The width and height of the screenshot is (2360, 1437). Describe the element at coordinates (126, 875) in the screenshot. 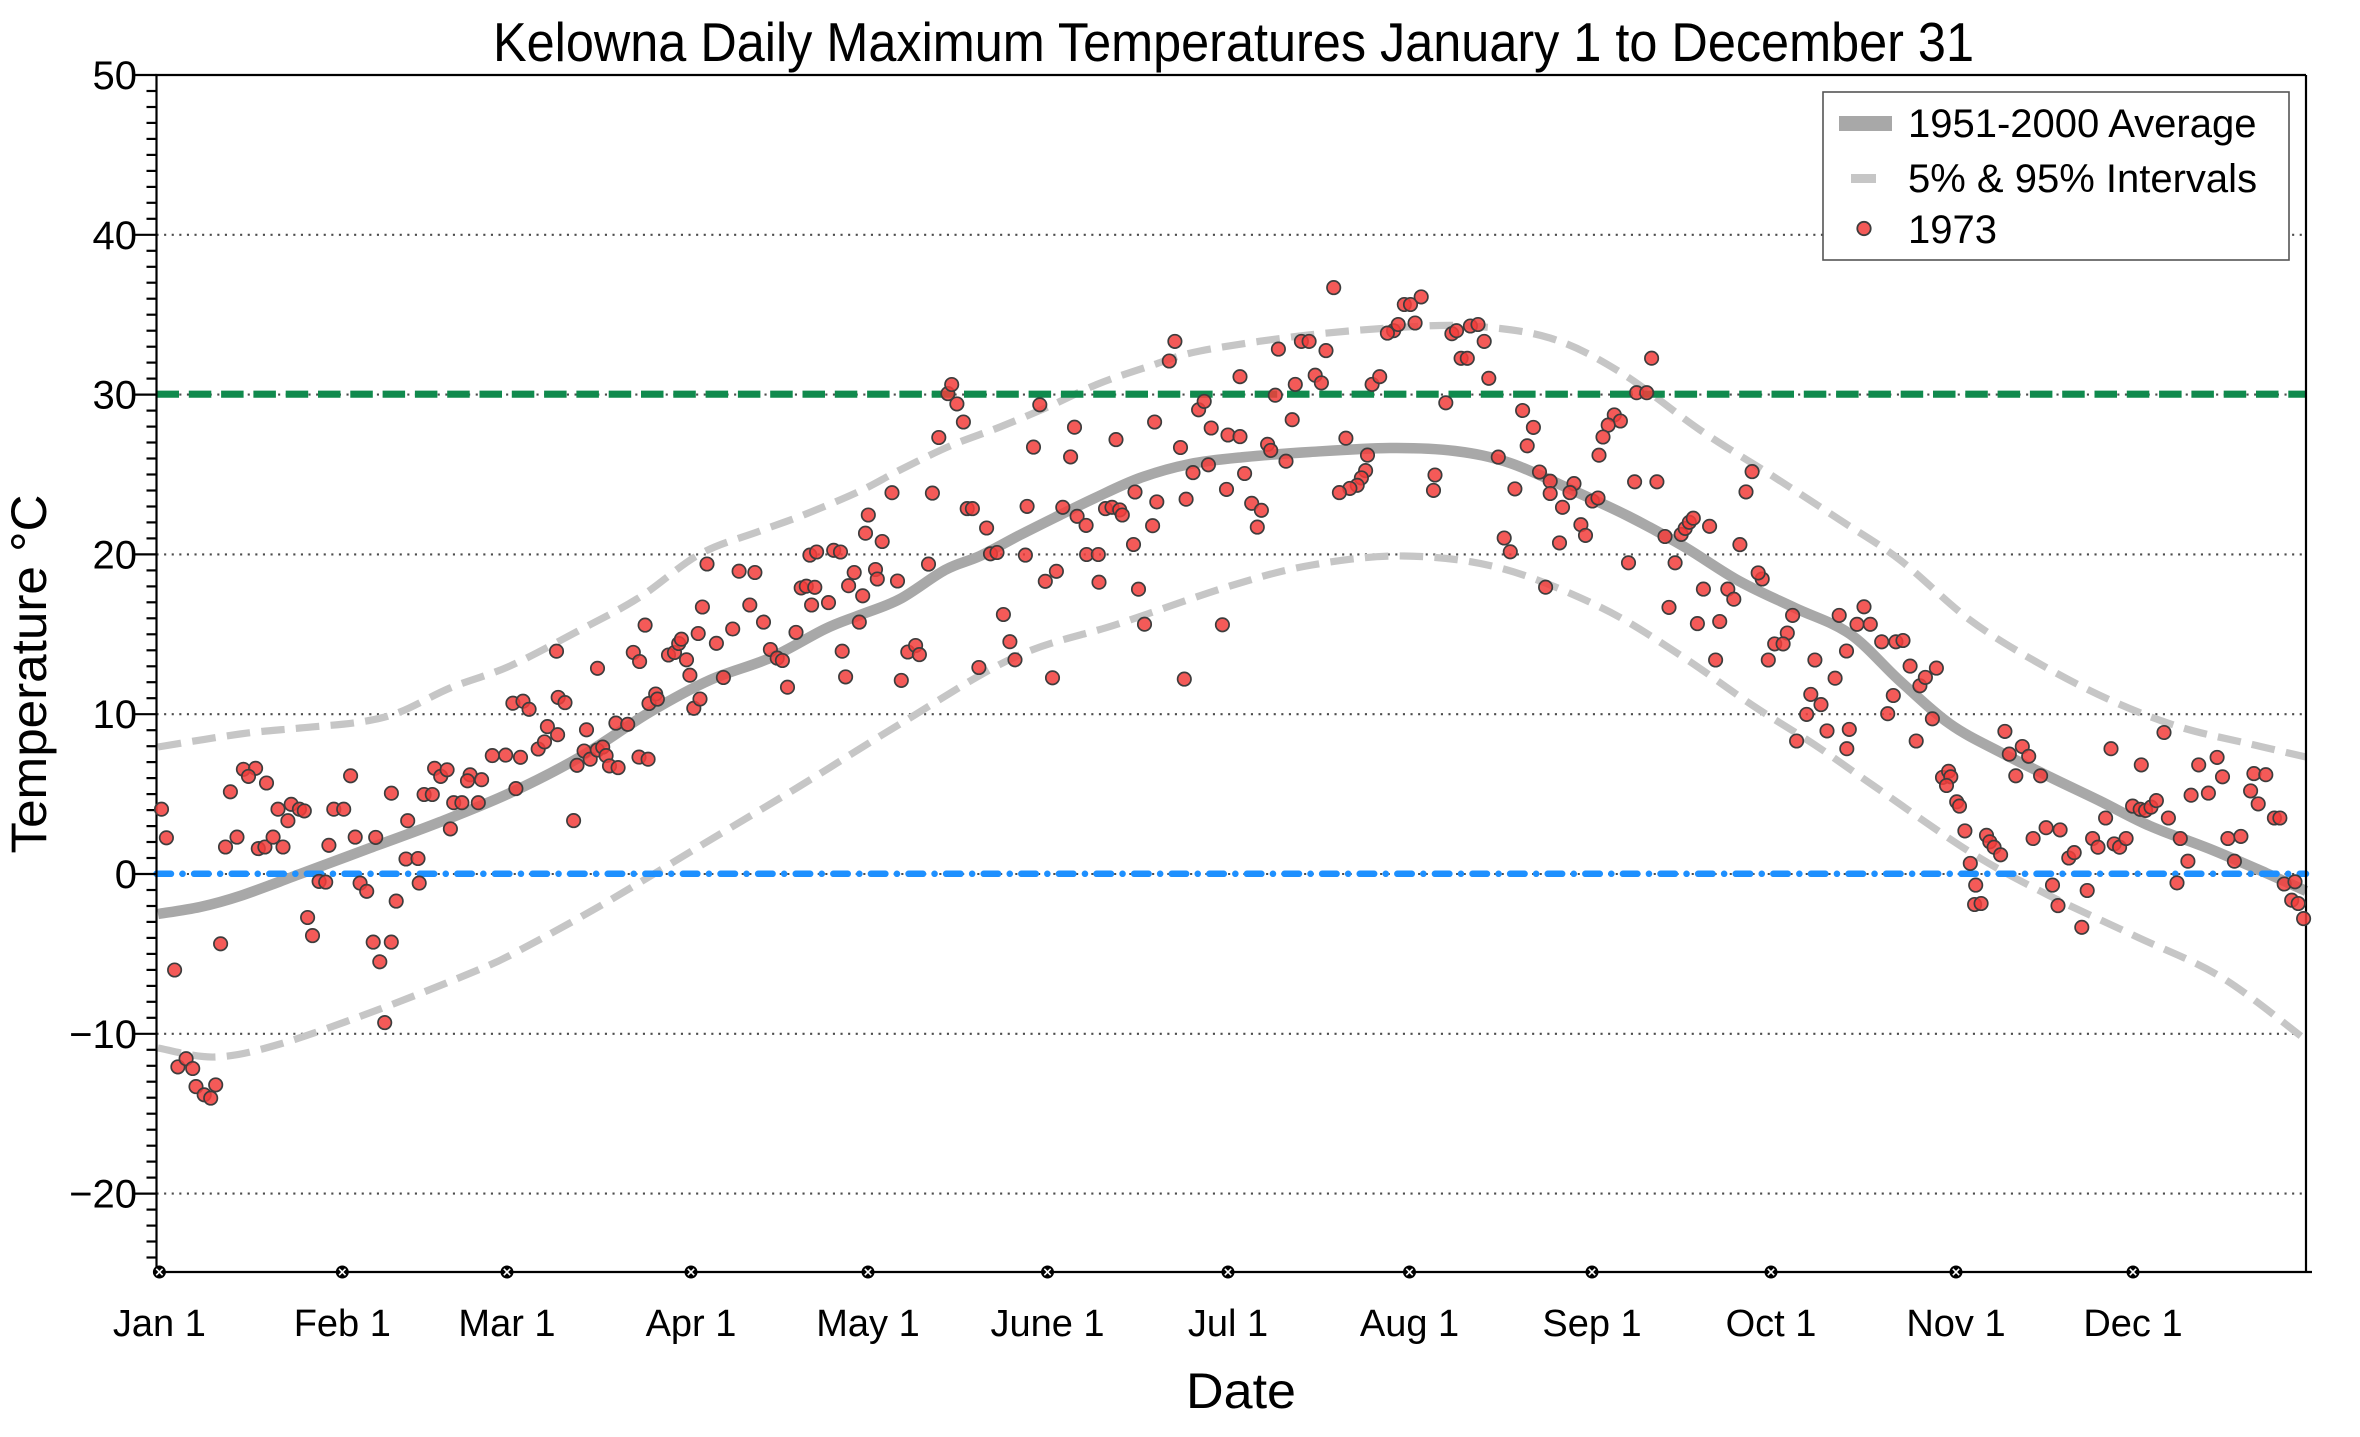

I see `svg-text: 0` at that location.